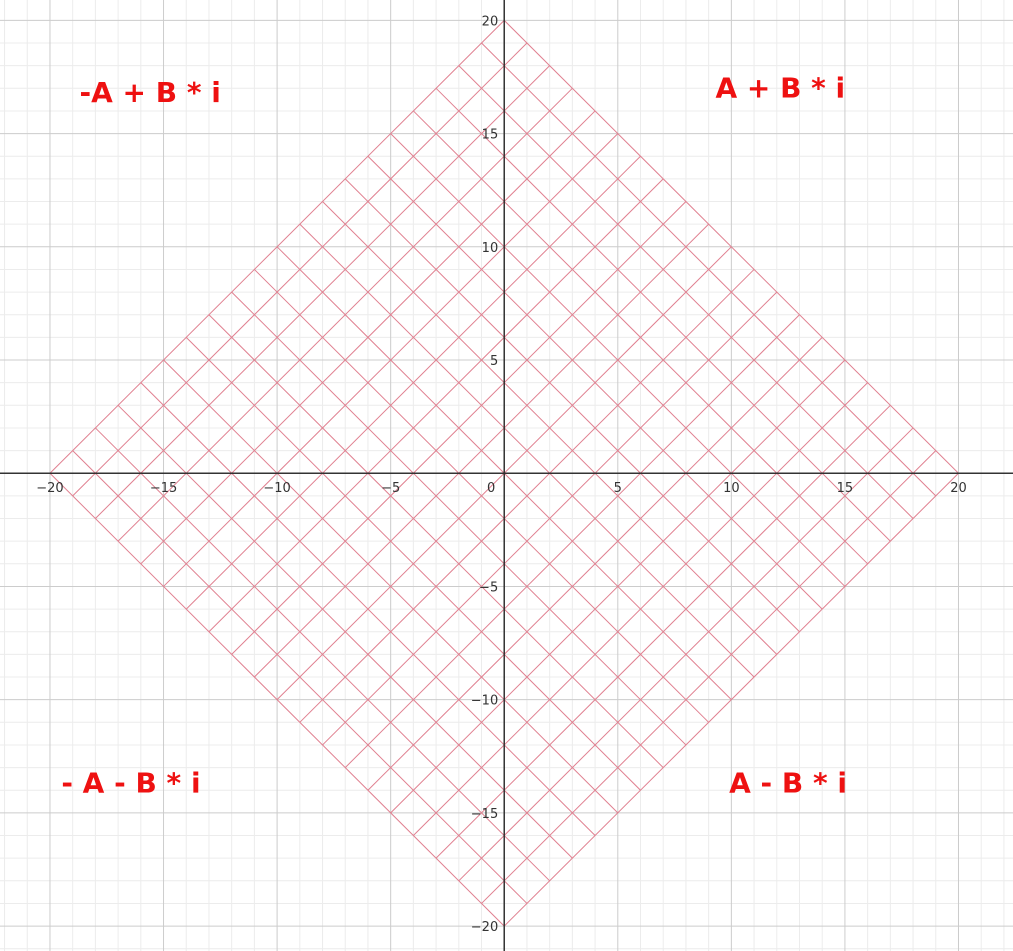 This screenshot has height=951, width=1013. Describe the element at coordinates (490, 135) in the screenshot. I see `y-tick-label: 15` at that location.